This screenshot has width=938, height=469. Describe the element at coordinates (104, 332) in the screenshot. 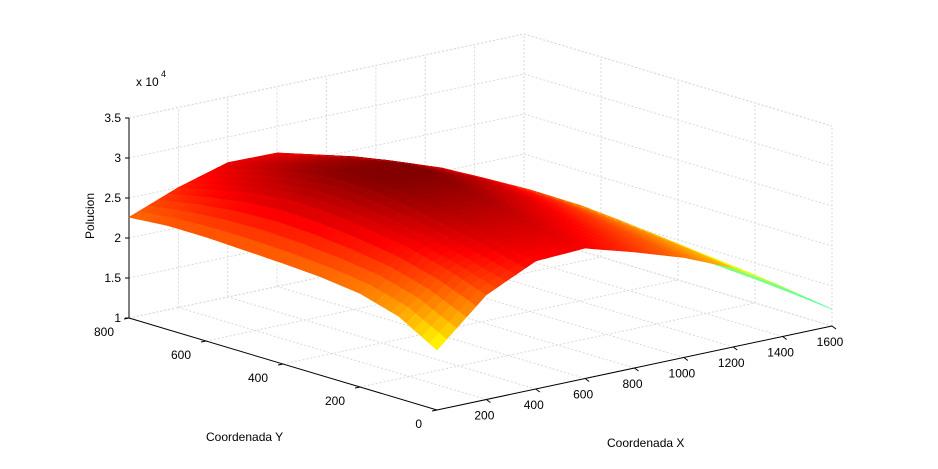

I see `y-tick-label: 800` at that location.